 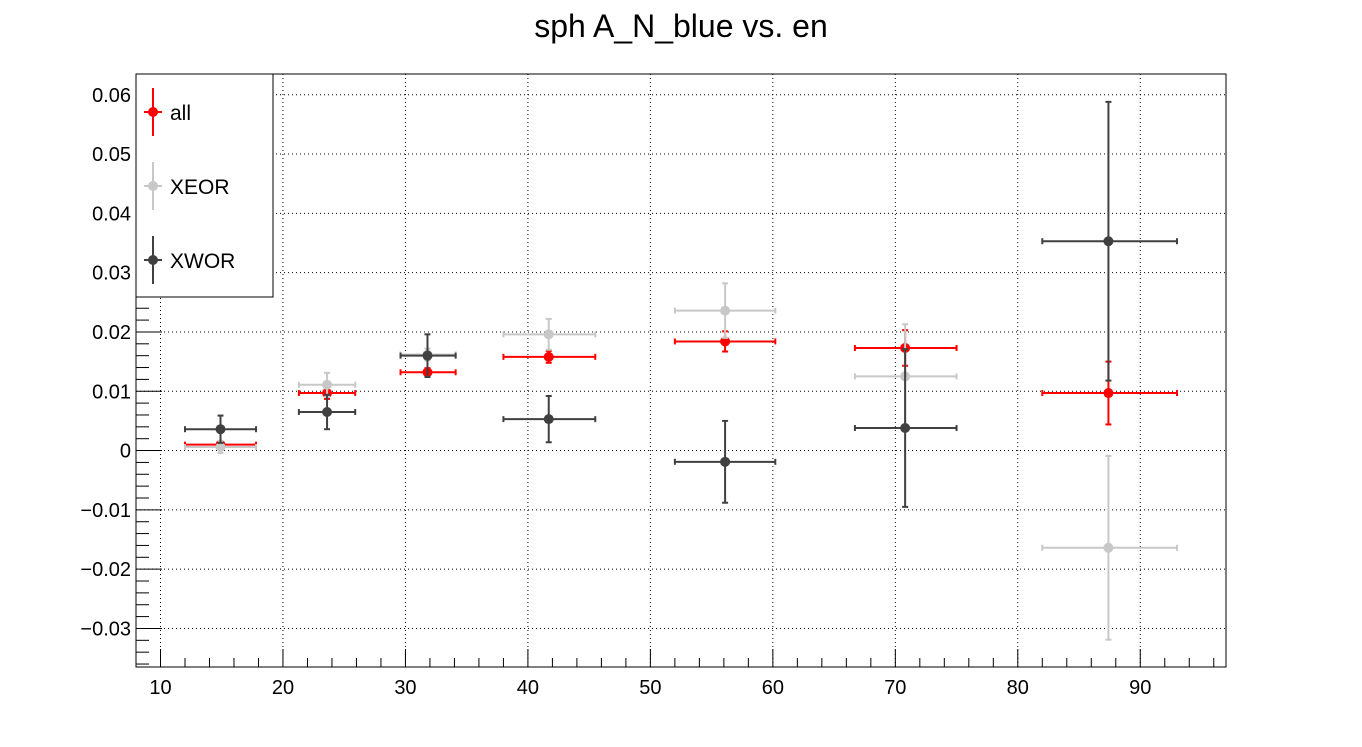 What do you see at coordinates (650, 688) in the screenshot?
I see `x-tick-label: 50` at bounding box center [650, 688].